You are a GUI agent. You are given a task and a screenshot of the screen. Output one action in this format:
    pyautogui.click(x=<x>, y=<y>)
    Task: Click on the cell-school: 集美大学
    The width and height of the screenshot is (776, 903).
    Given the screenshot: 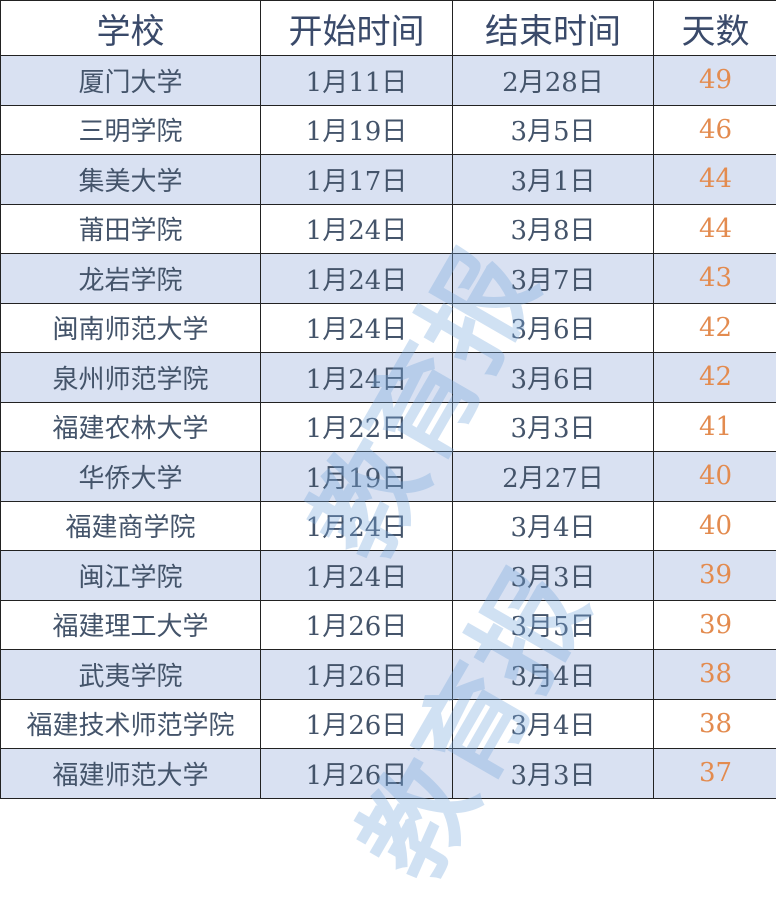 What is the action you would take?
    pyautogui.click(x=131, y=180)
    